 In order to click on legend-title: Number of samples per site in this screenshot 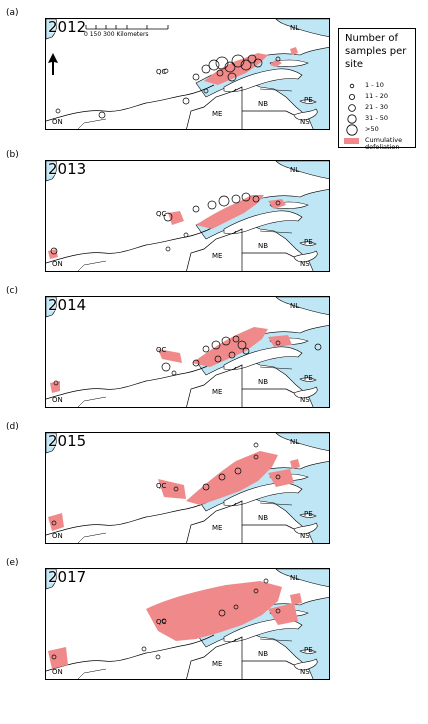, I will do `click(376, 51)`.